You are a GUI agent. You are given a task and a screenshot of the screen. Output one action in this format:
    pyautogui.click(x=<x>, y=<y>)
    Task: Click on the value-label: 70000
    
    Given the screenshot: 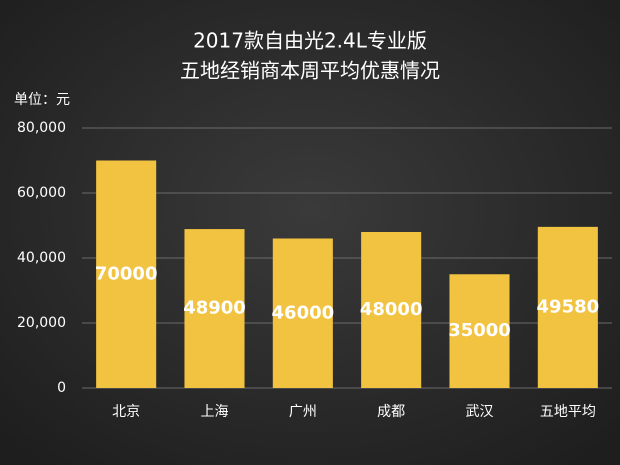 What is the action you would take?
    pyautogui.click(x=126, y=273)
    